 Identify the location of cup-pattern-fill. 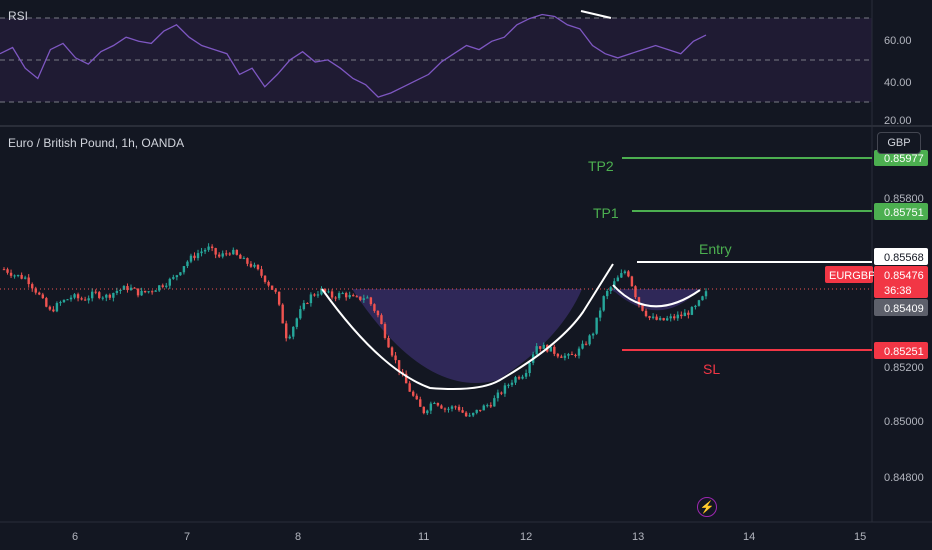
(452, 336).